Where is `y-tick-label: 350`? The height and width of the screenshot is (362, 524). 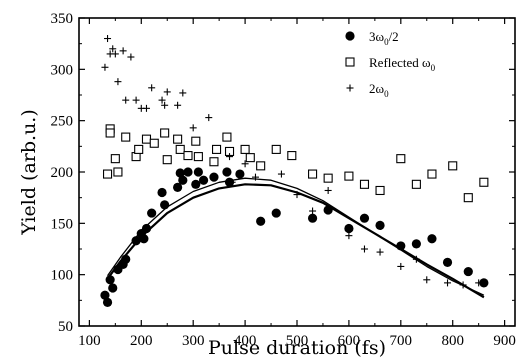 y-tick-label: 350 is located at coordinates (62, 19).